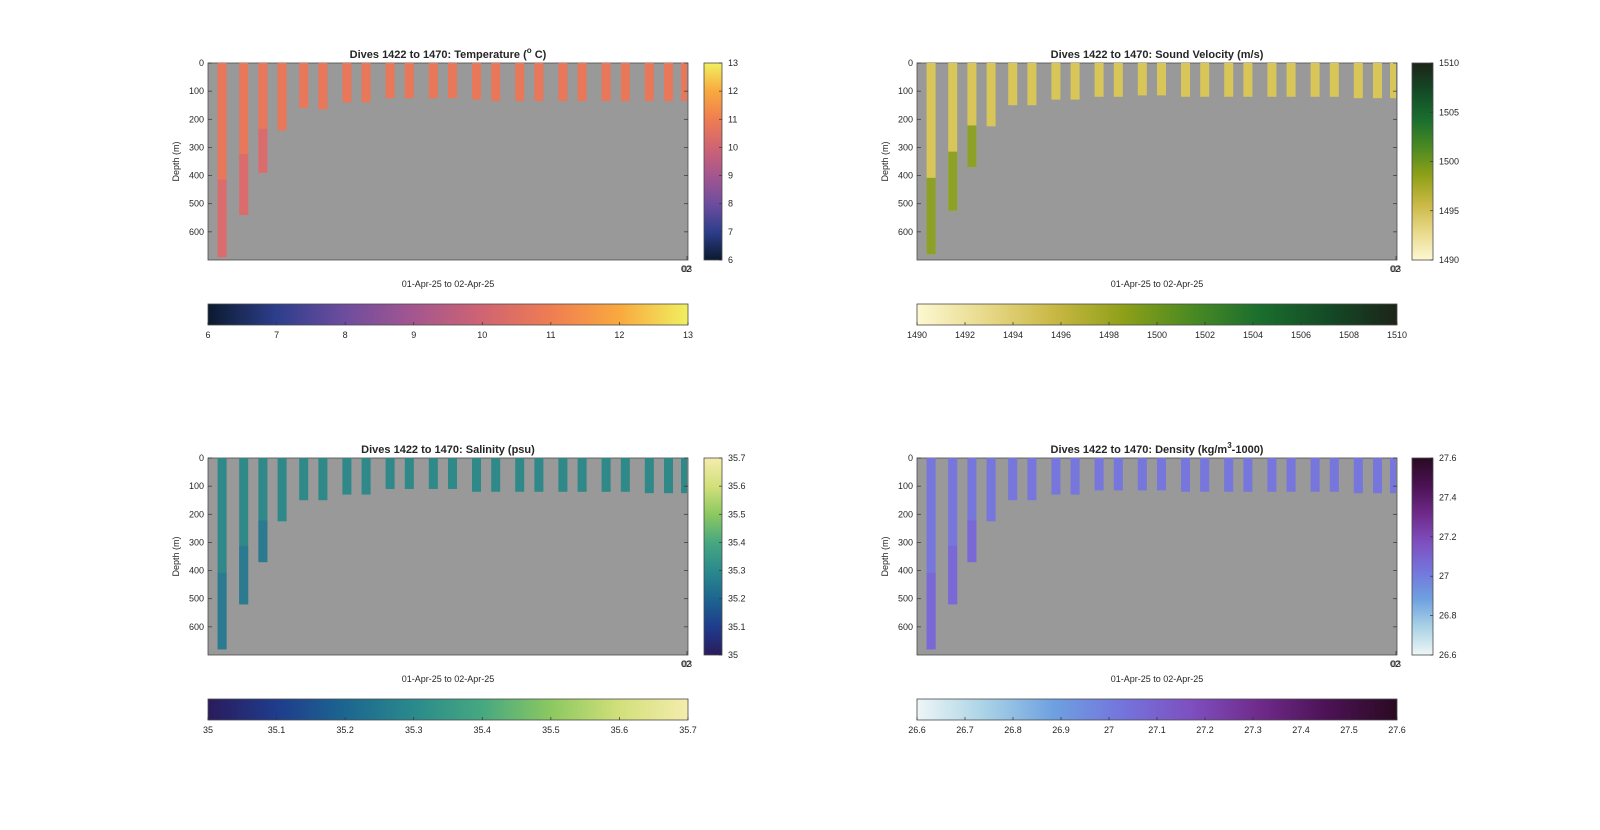 The height and width of the screenshot is (830, 1600). I want to click on y-axis-label: Depth (m), so click(176, 556).